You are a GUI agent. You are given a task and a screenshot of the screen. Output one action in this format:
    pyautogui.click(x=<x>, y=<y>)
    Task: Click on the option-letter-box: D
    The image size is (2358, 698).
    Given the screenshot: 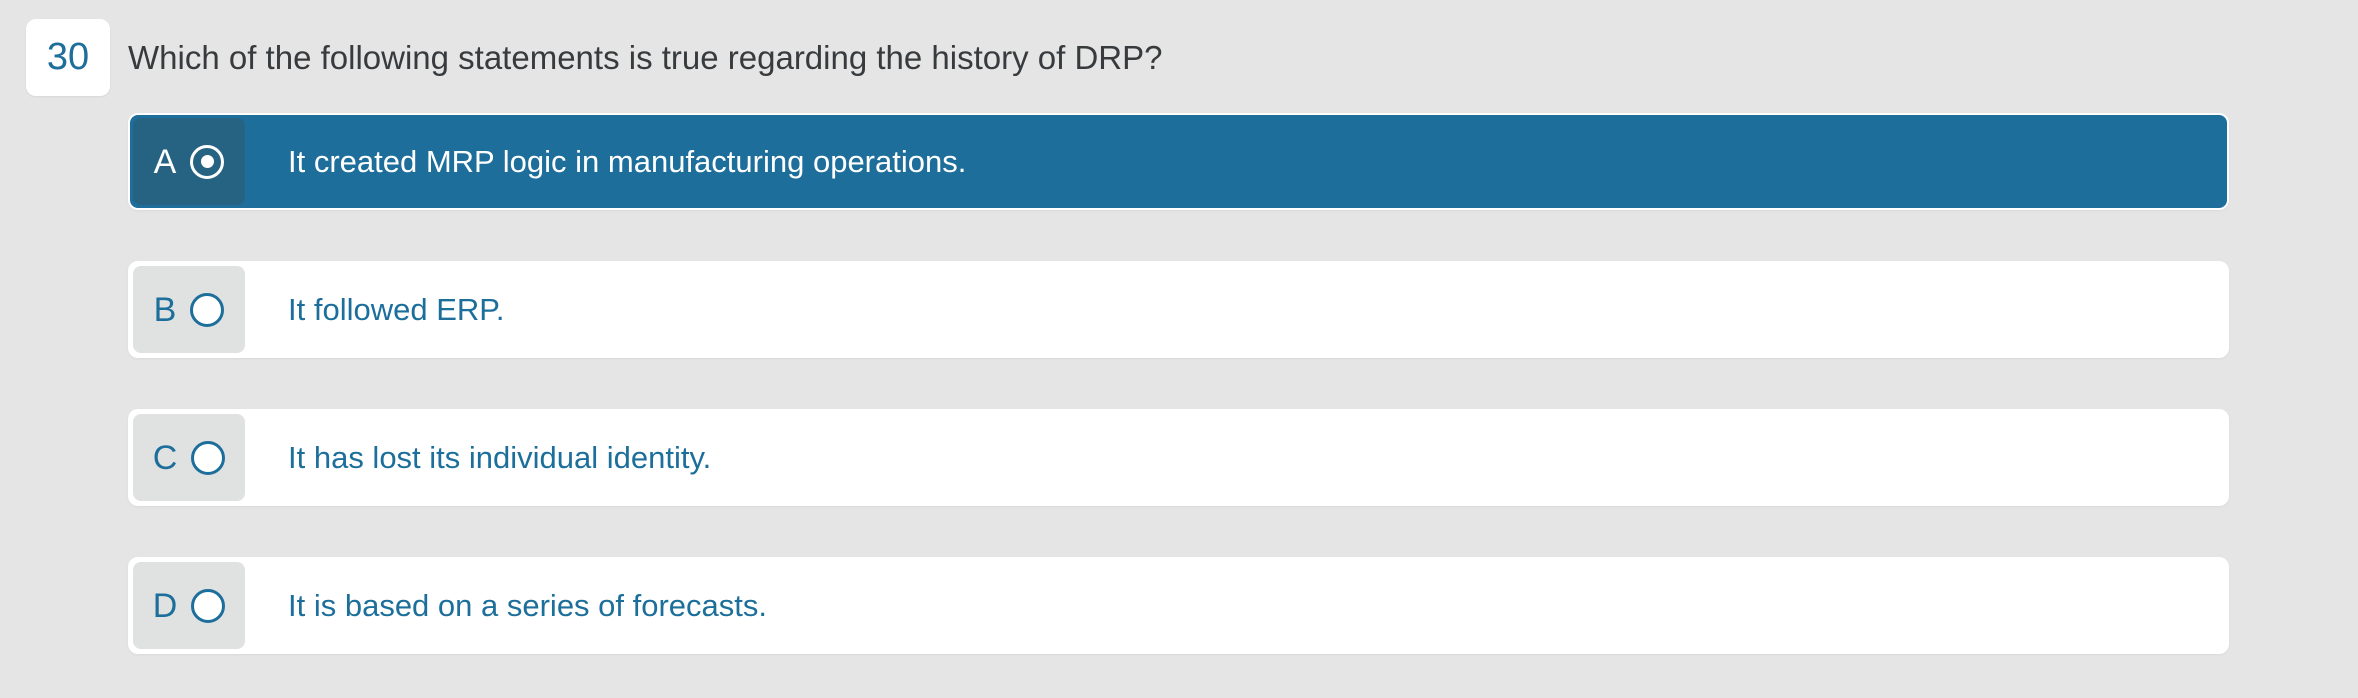 What is the action you would take?
    pyautogui.click(x=189, y=605)
    